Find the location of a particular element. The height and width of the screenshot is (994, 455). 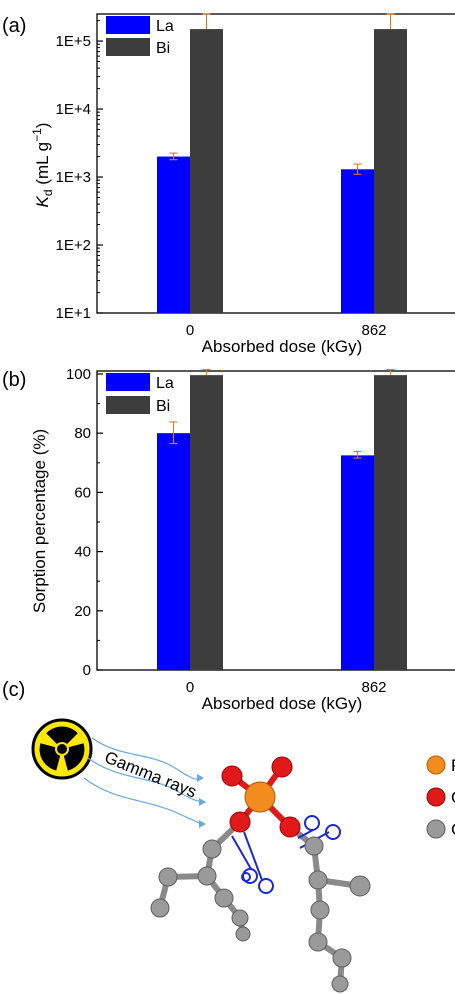

chart-b-ytick-label: 80 is located at coordinates (82, 433).